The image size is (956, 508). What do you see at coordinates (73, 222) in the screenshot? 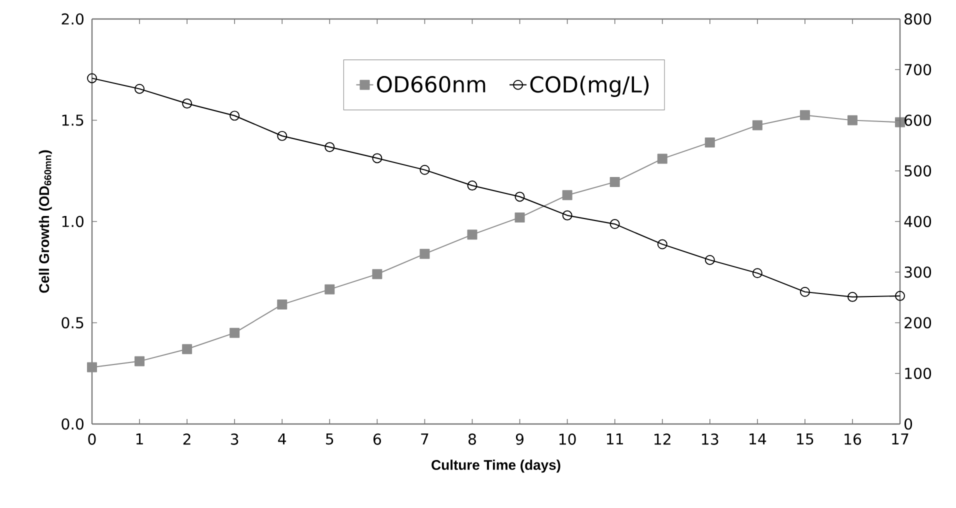
I see `y-tick-label: 1.0` at bounding box center [73, 222].